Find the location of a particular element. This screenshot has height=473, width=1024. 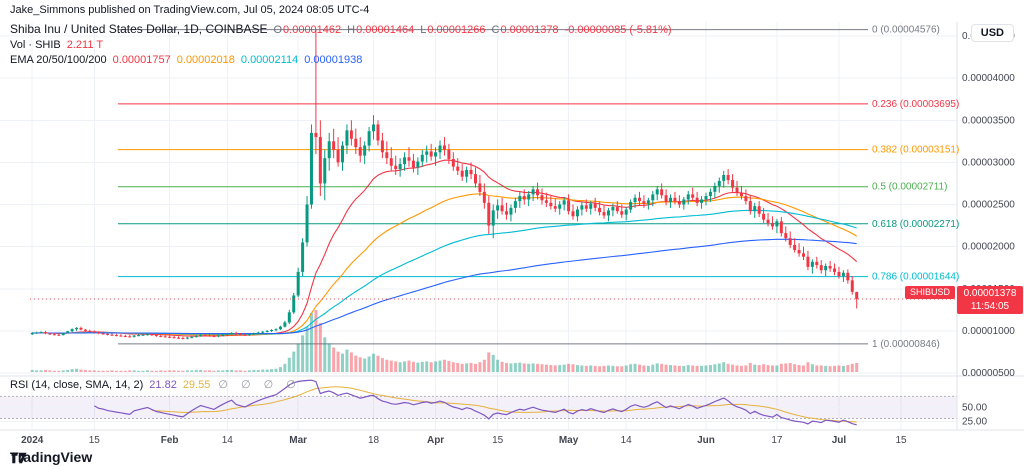

svg-text: Feb is located at coordinates (170, 440).